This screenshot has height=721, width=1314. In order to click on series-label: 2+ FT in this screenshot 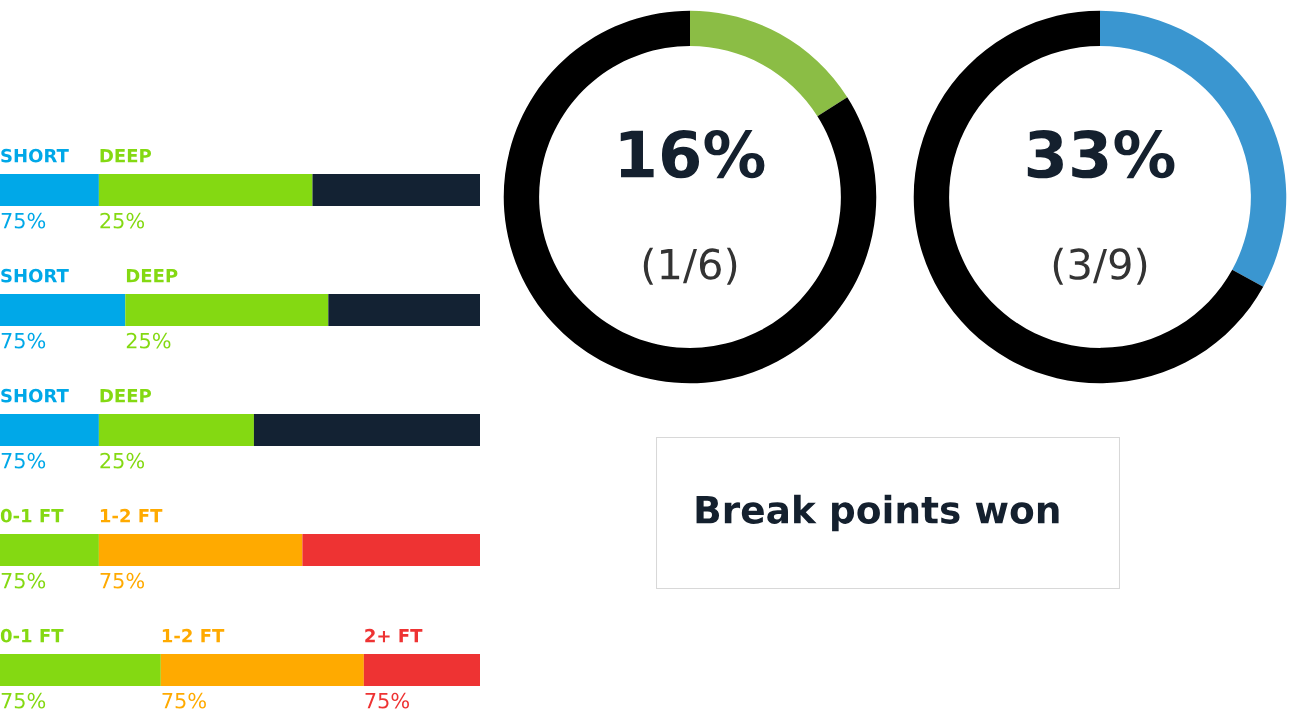, I will do `click(394, 635)`.